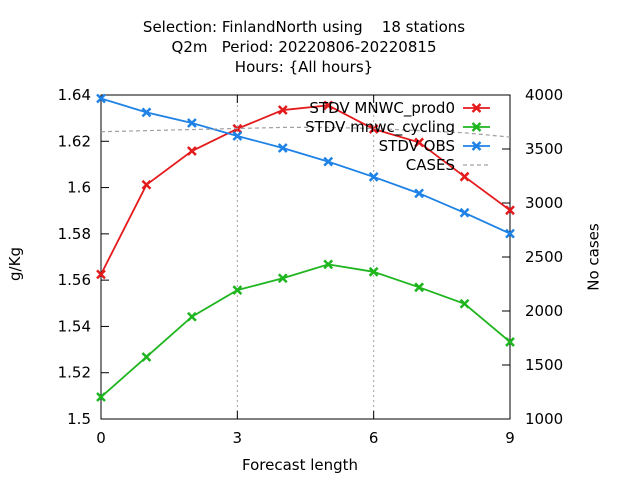  Describe the element at coordinates (544, 257) in the screenshot. I see `y2-tick-label: 2500` at that location.